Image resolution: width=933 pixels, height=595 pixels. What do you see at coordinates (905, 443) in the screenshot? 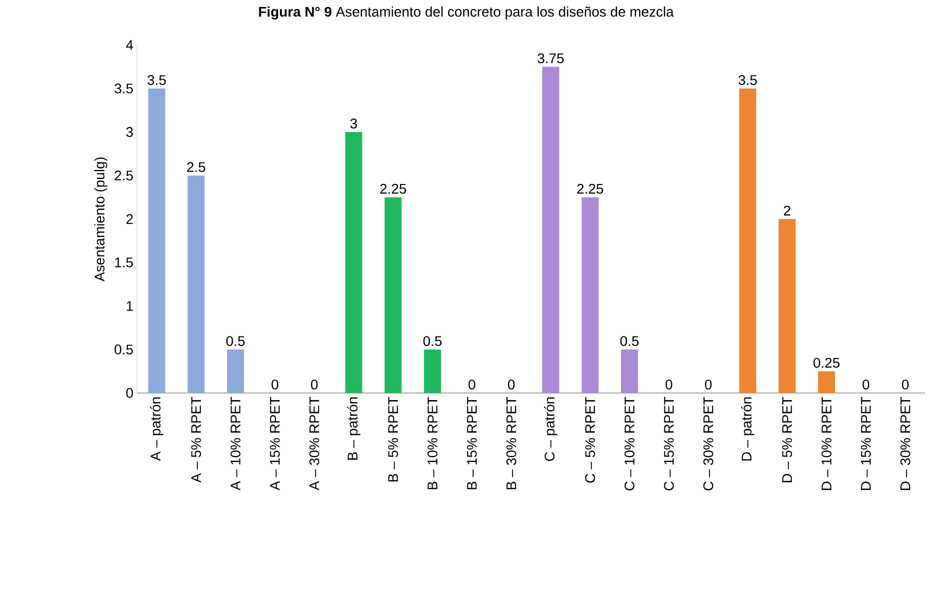
I see `x-tick-label: D – 30% RPET` at bounding box center [905, 443].